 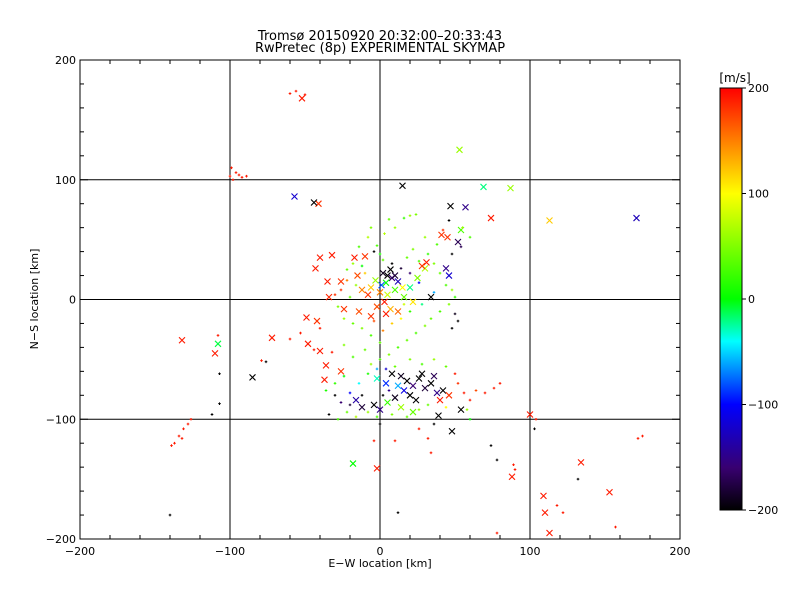 What do you see at coordinates (80, 551) in the screenshot?
I see `x-tick-label: −200` at bounding box center [80, 551].